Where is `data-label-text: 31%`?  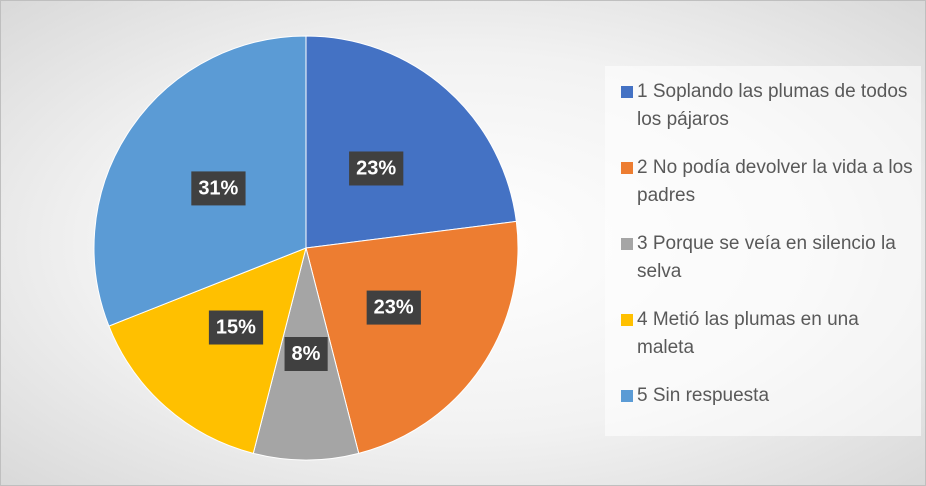
data-label-text: 31% is located at coordinates (218, 188).